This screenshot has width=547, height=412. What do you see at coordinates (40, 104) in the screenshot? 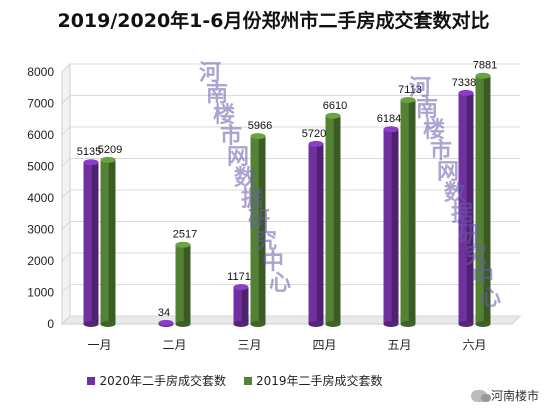
I see `y-tick-label: 7000` at bounding box center [40, 104].